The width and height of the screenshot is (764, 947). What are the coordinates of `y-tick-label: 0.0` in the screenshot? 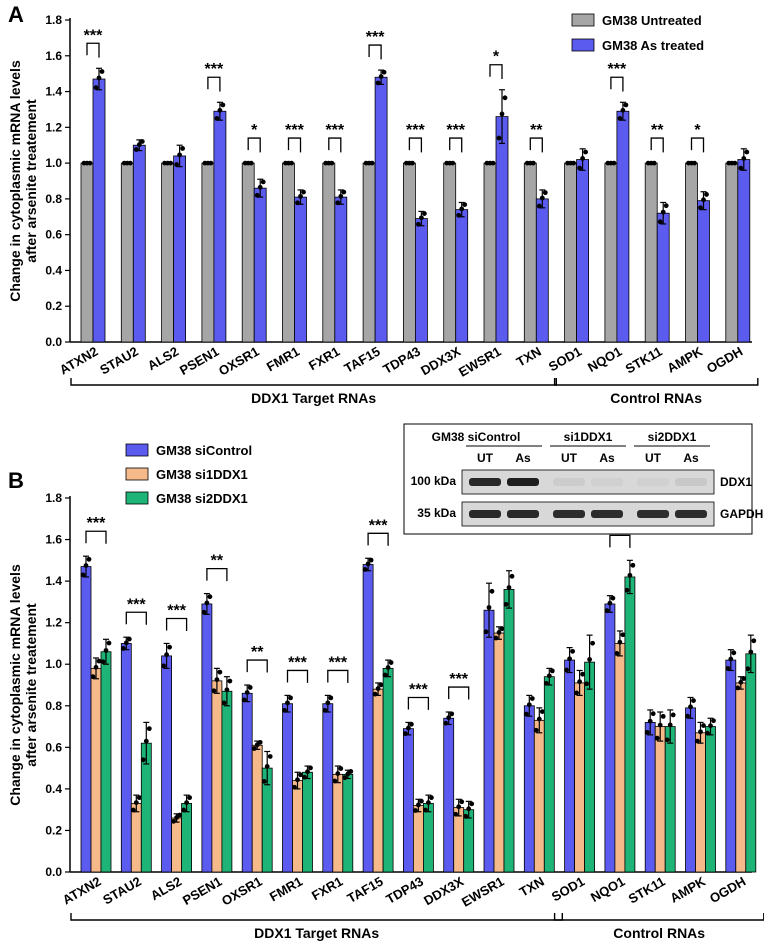 It's located at (53, 872).